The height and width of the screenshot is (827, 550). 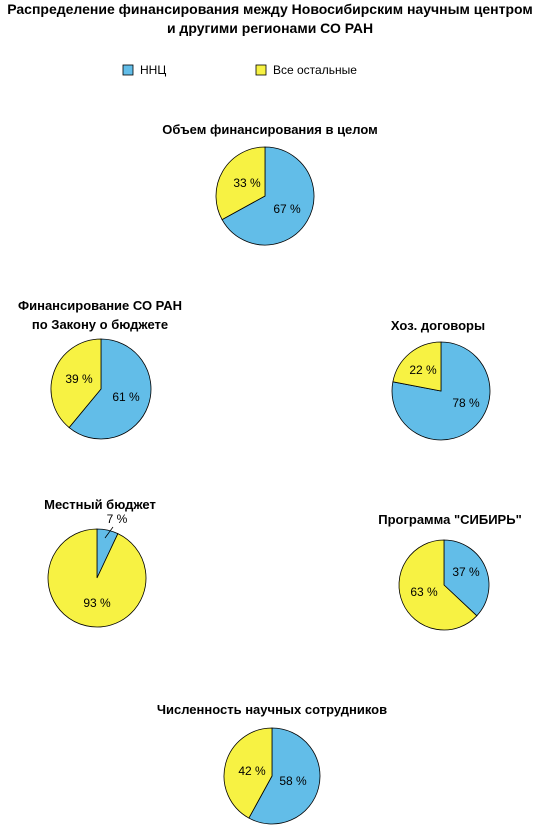 I want to click on pie-title: Численность научных сотрудников, so click(x=272, y=709).